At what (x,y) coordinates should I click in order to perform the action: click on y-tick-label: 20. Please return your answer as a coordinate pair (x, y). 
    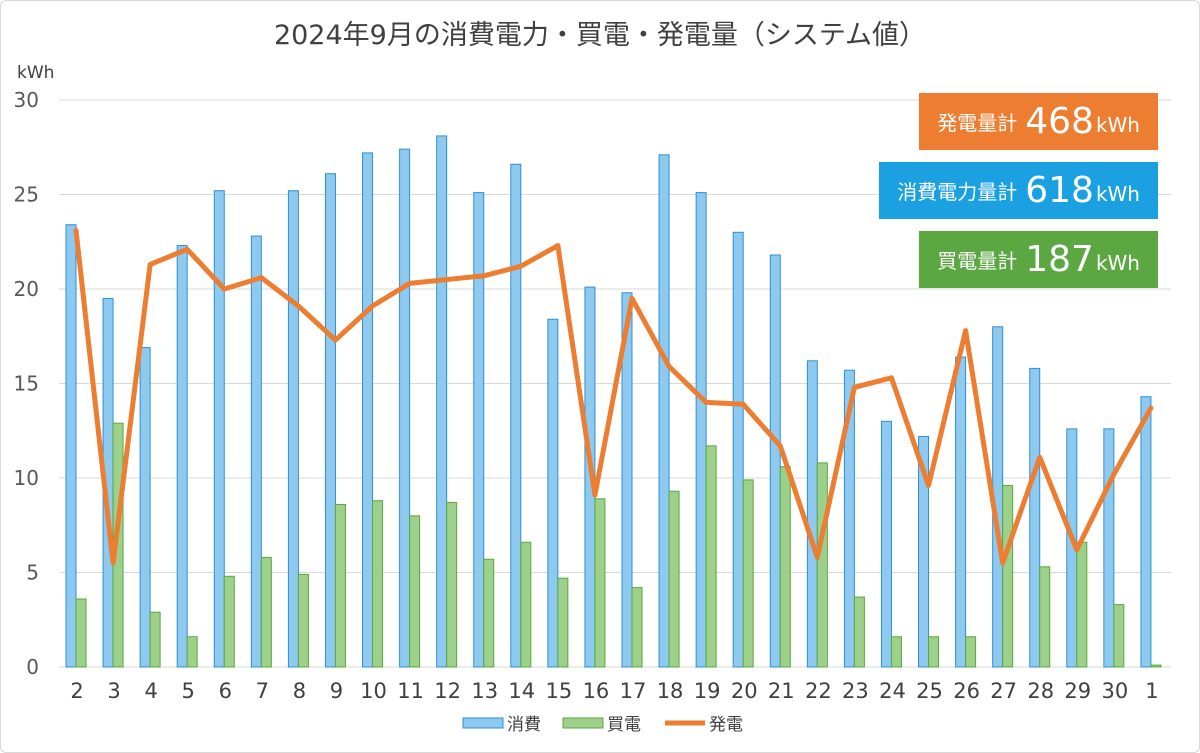
    Looking at the image, I should click on (26, 289).